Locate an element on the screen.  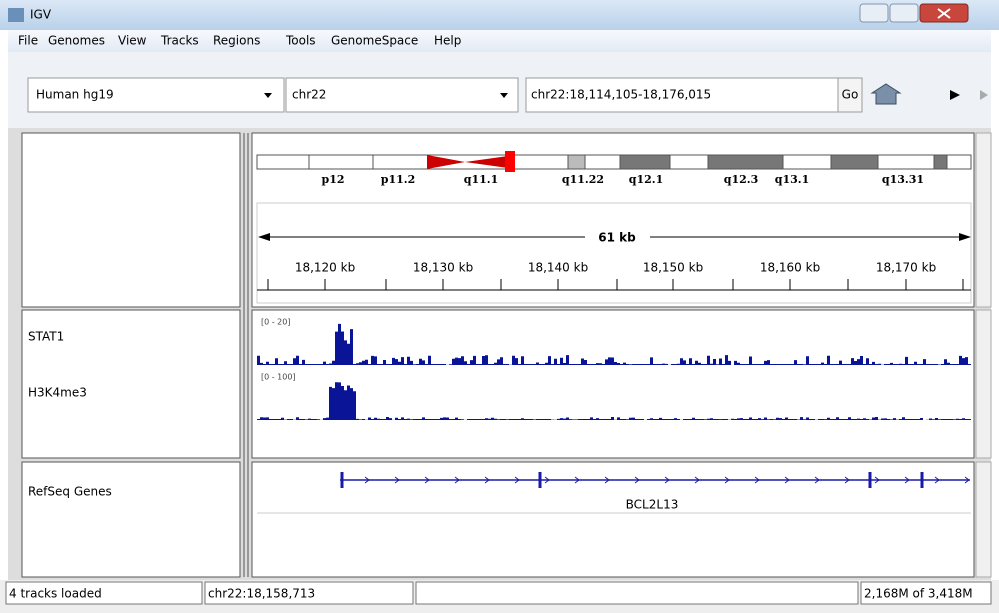
home-button is located at coordinates (886, 94).